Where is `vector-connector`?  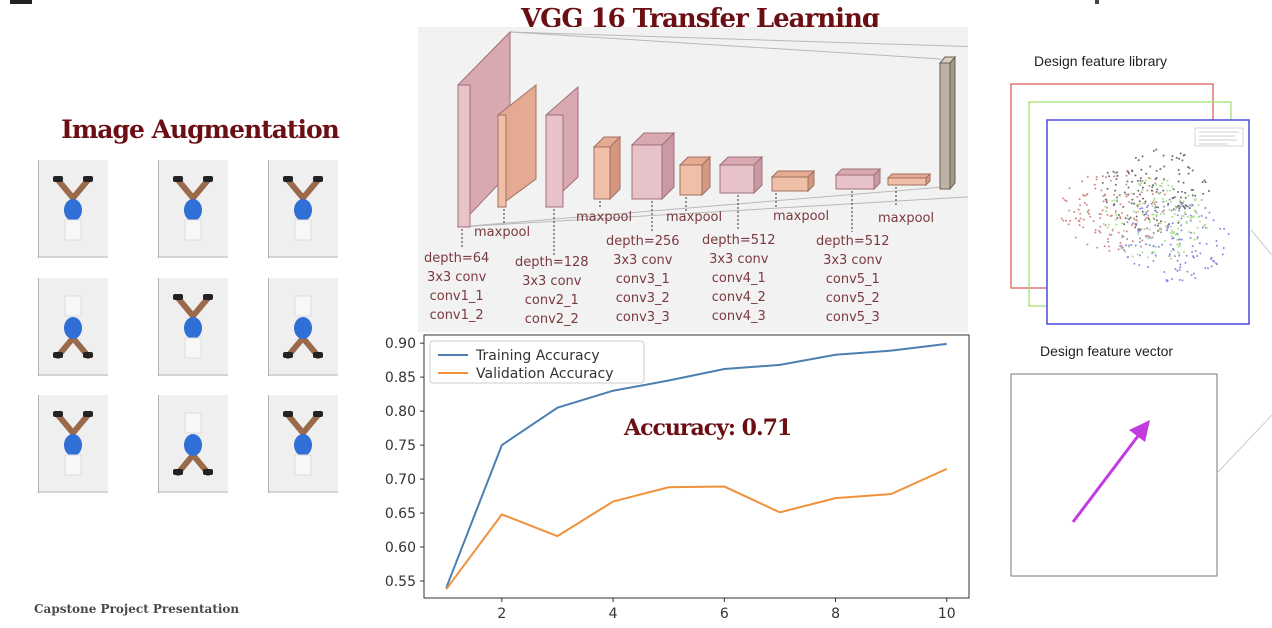 vector-connector is located at coordinates (1244, 444).